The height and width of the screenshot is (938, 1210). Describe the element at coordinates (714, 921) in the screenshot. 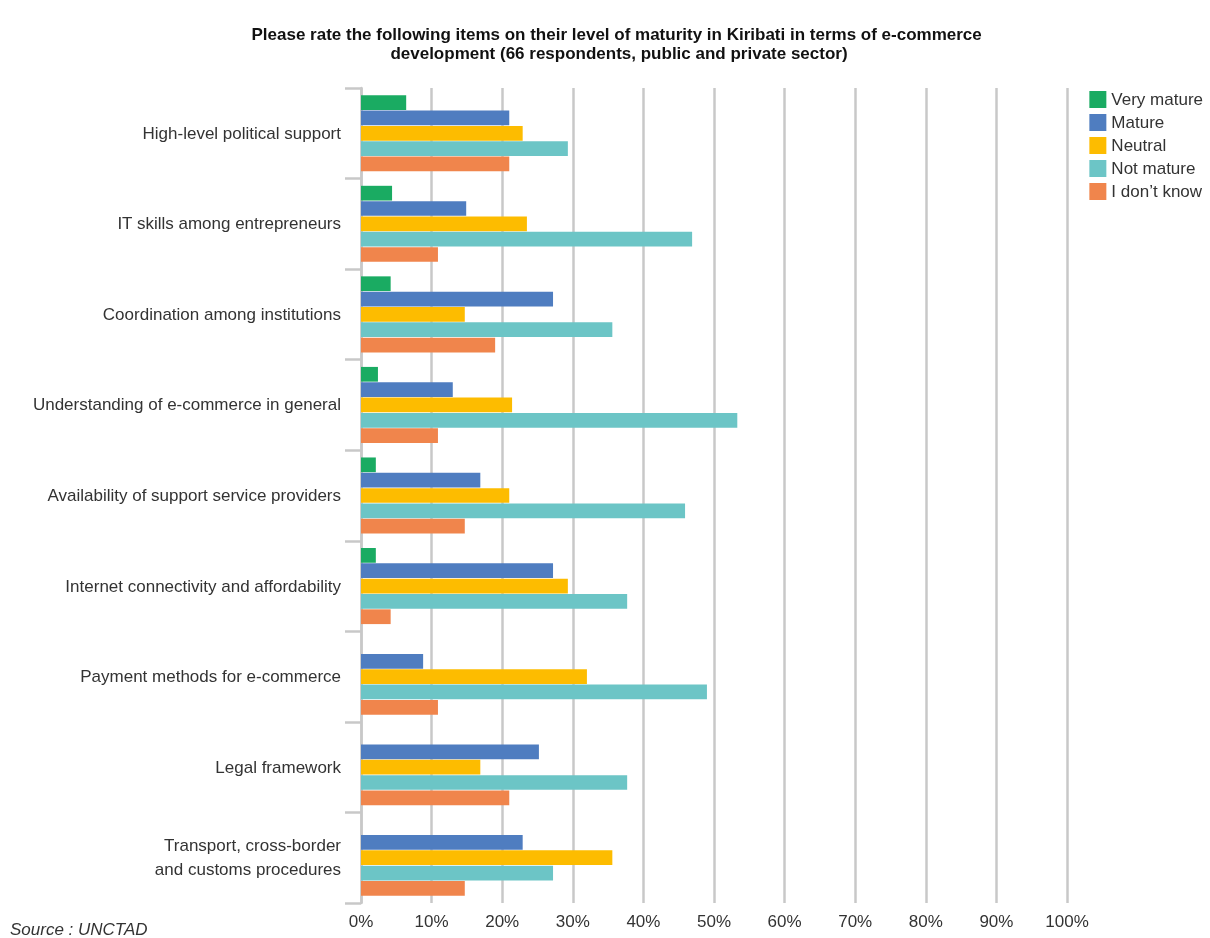

I see `x-tick-label: 50%` at that location.